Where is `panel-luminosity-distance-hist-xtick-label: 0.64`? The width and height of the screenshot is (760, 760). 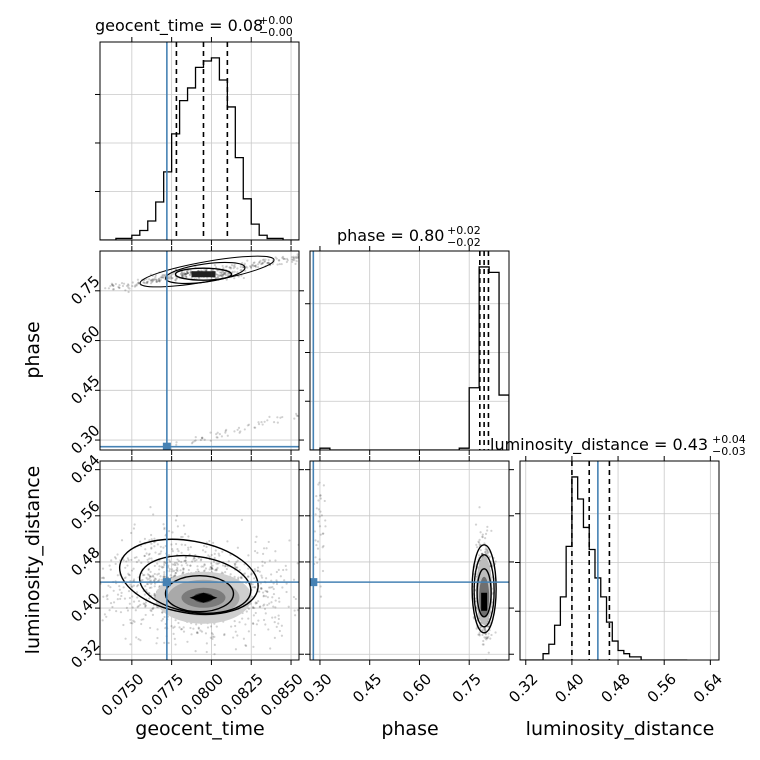
panel-luminosity-distance-hist-xtick-label: 0.64 is located at coordinates (708, 688).